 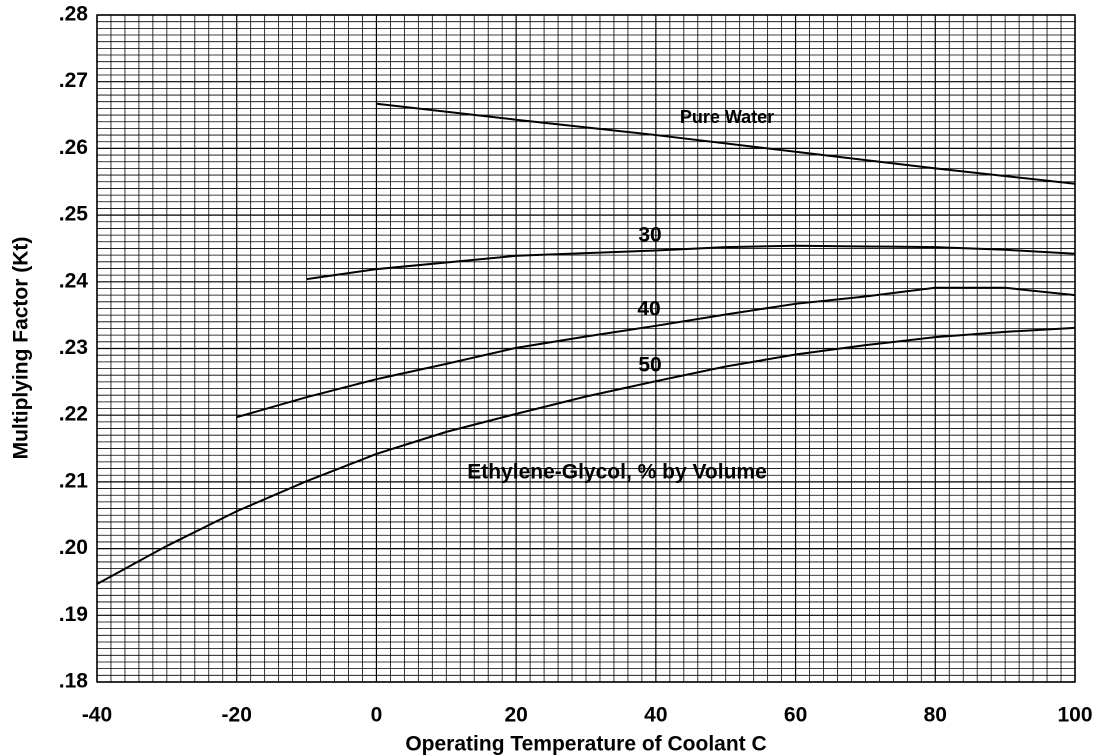 I want to click on y-tick-label: .23, so click(x=73, y=347).